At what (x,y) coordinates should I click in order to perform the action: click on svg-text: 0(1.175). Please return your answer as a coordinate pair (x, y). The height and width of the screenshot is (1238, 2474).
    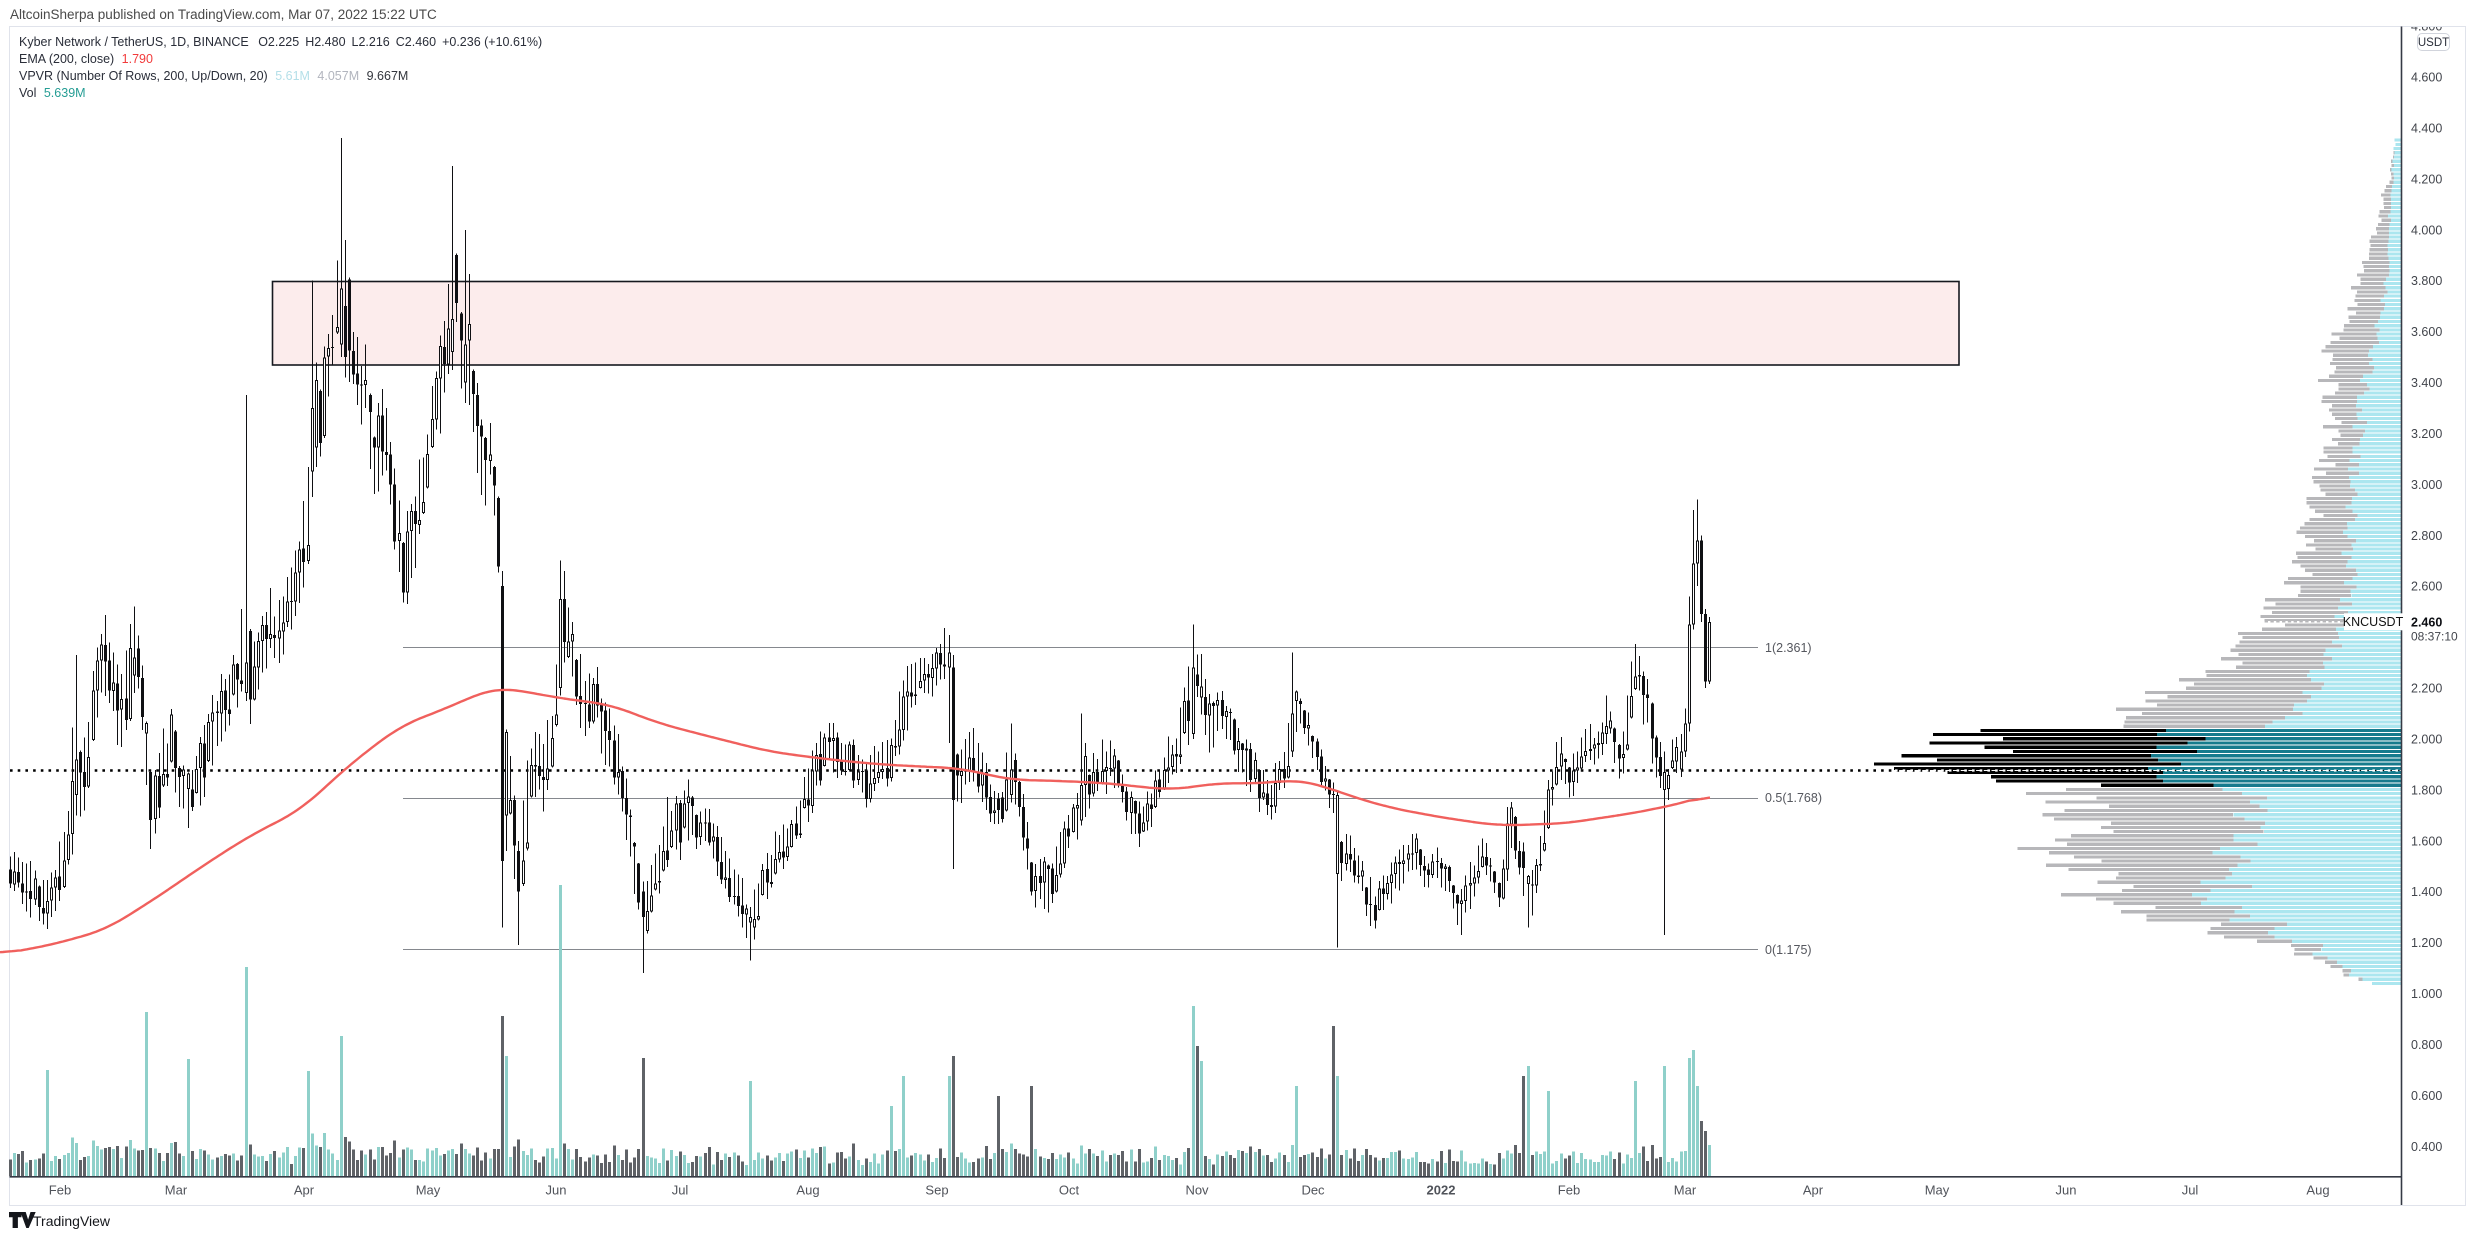
    Looking at the image, I should click on (1788, 950).